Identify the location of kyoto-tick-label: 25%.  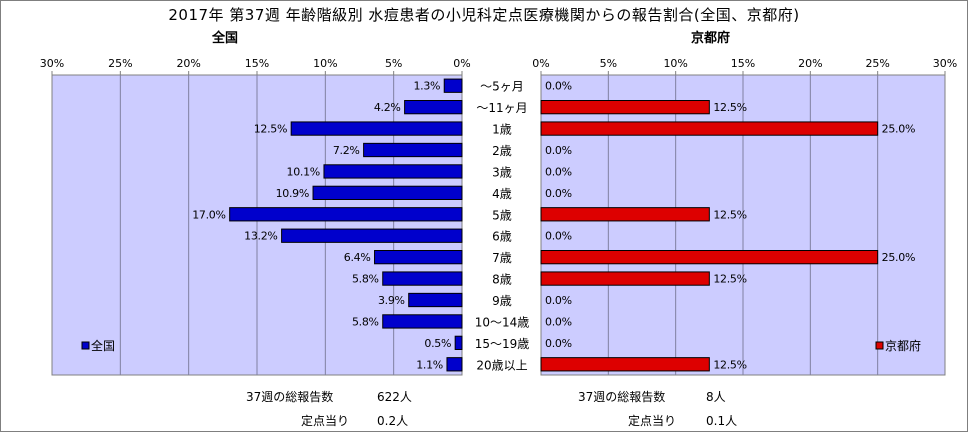
(877, 63).